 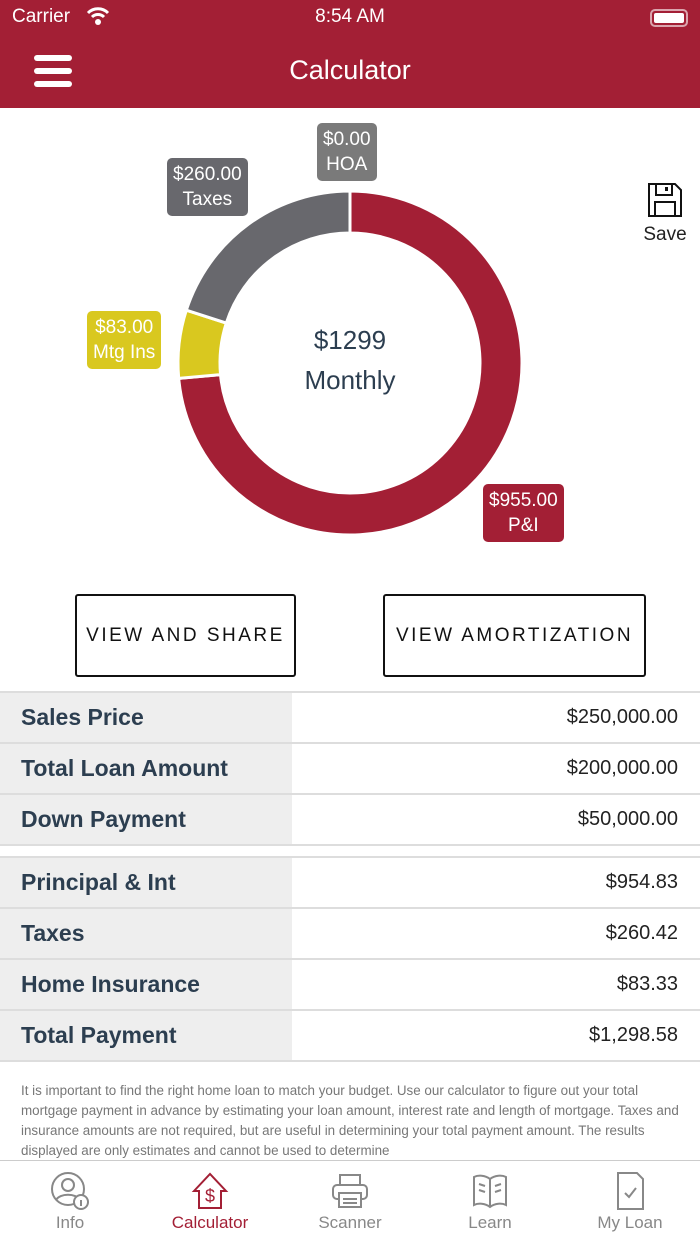 What do you see at coordinates (207, 187) in the screenshot?
I see `slice-label-taxes: $260.00 Taxes` at bounding box center [207, 187].